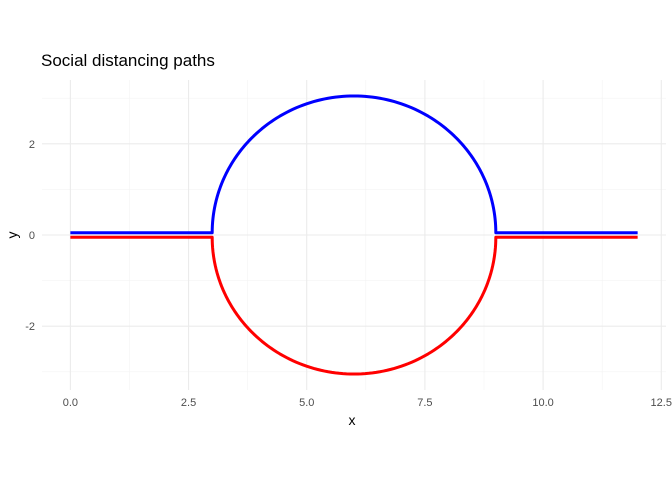 The image size is (672, 480). What do you see at coordinates (30, 327) in the screenshot?
I see `y-tick-label: -2` at bounding box center [30, 327].